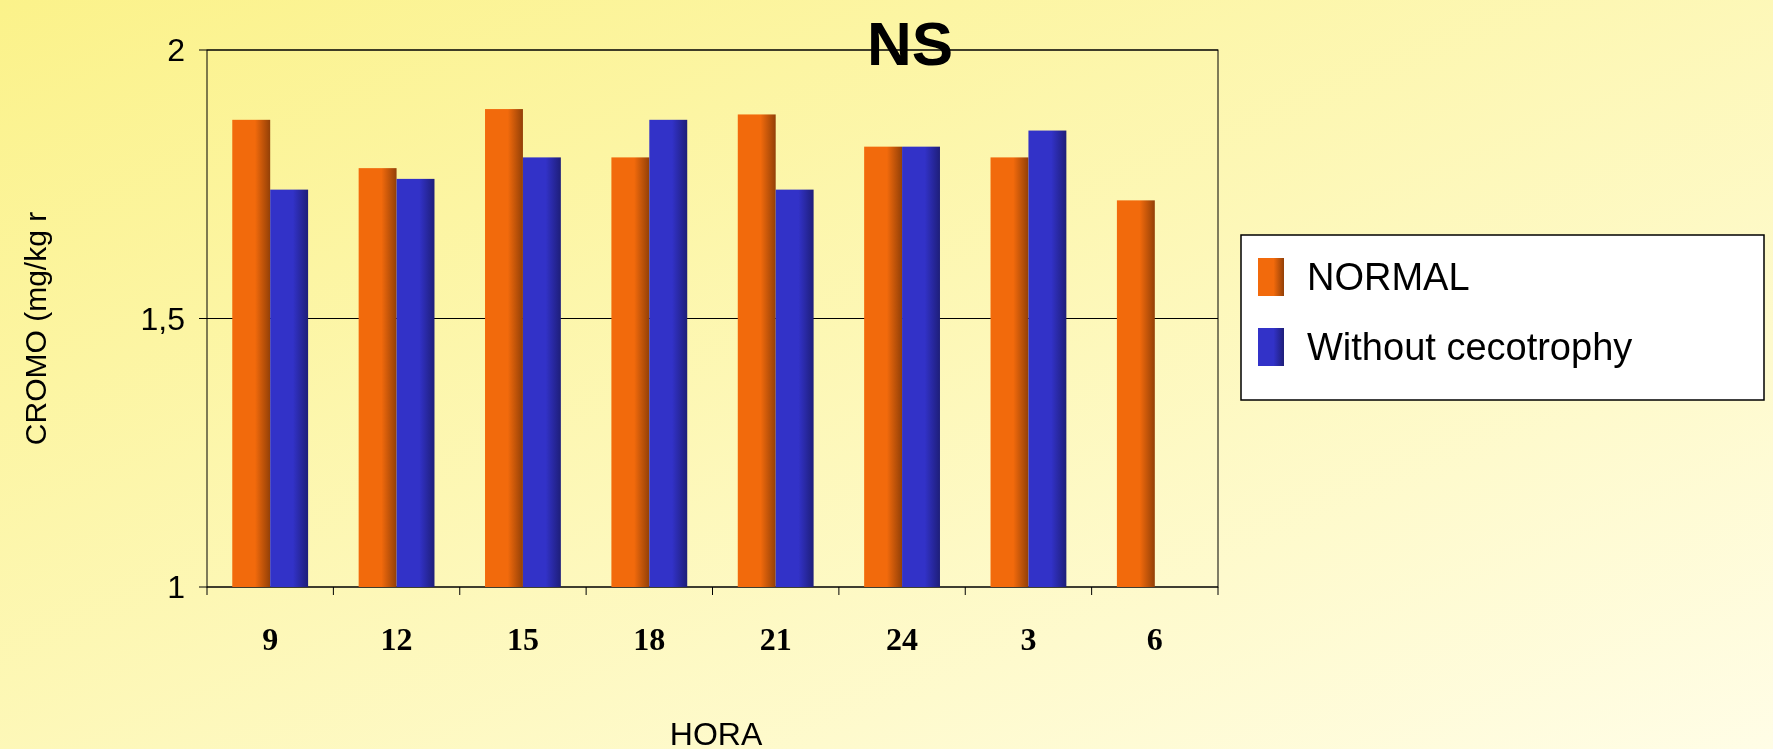 The image size is (1773, 749). What do you see at coordinates (35, 328) in the screenshot?
I see `y-axis-title: CROMO (mg/kg r` at bounding box center [35, 328].